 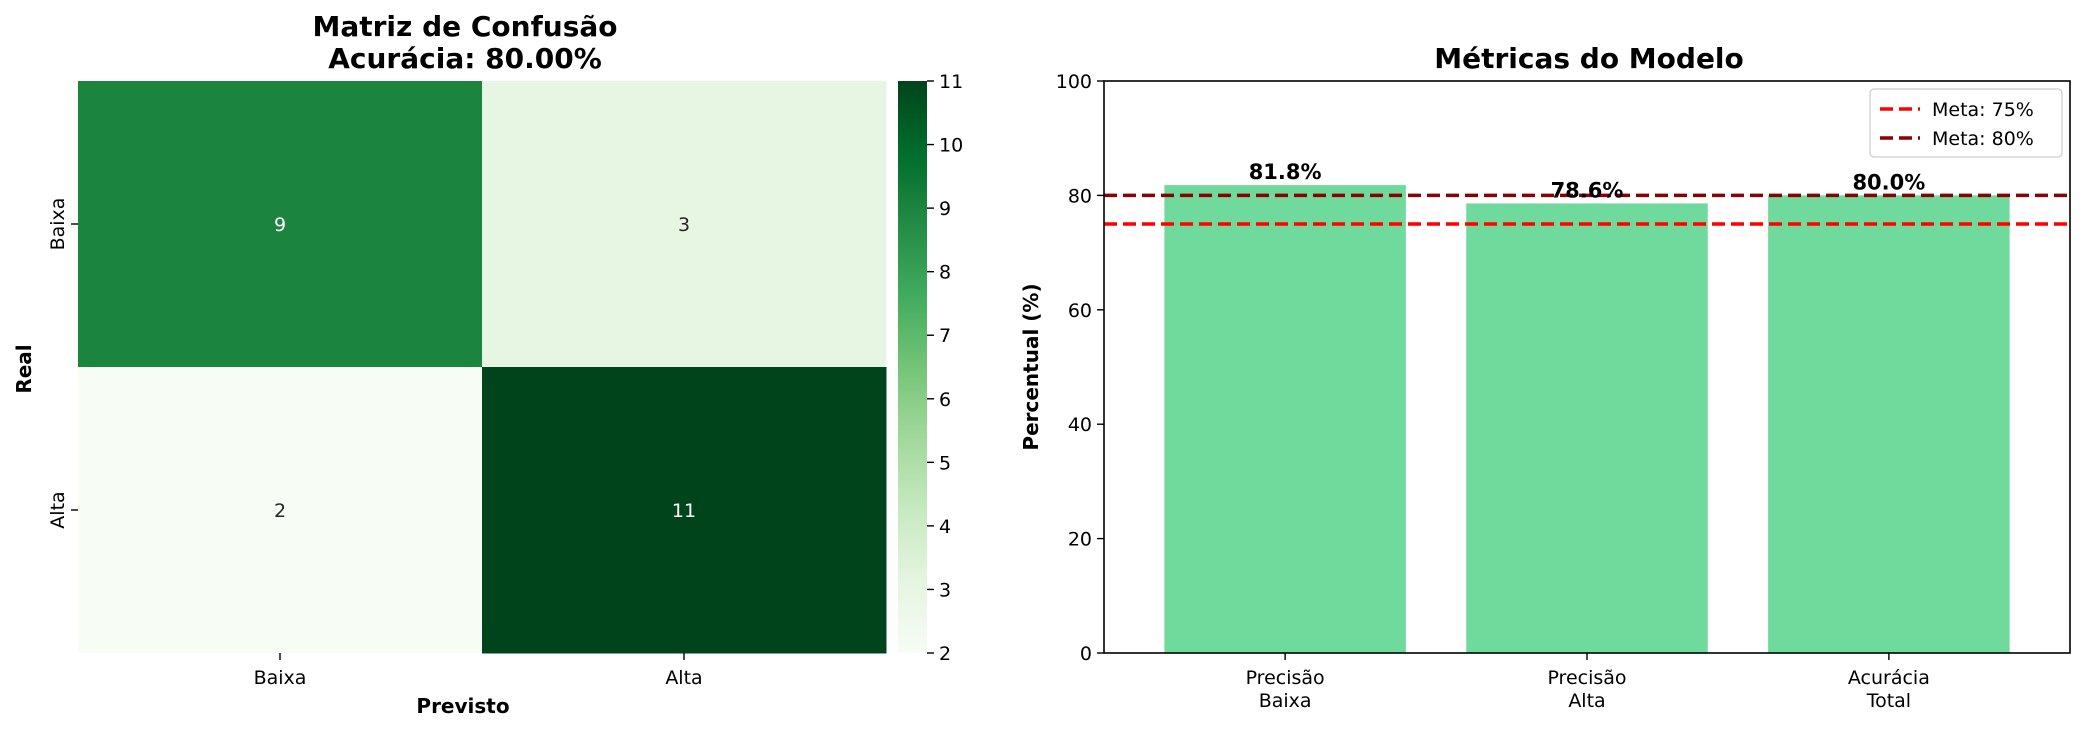 I want to click on heatmap-y-ticks: Baixa Alta, so click(x=62, y=363).